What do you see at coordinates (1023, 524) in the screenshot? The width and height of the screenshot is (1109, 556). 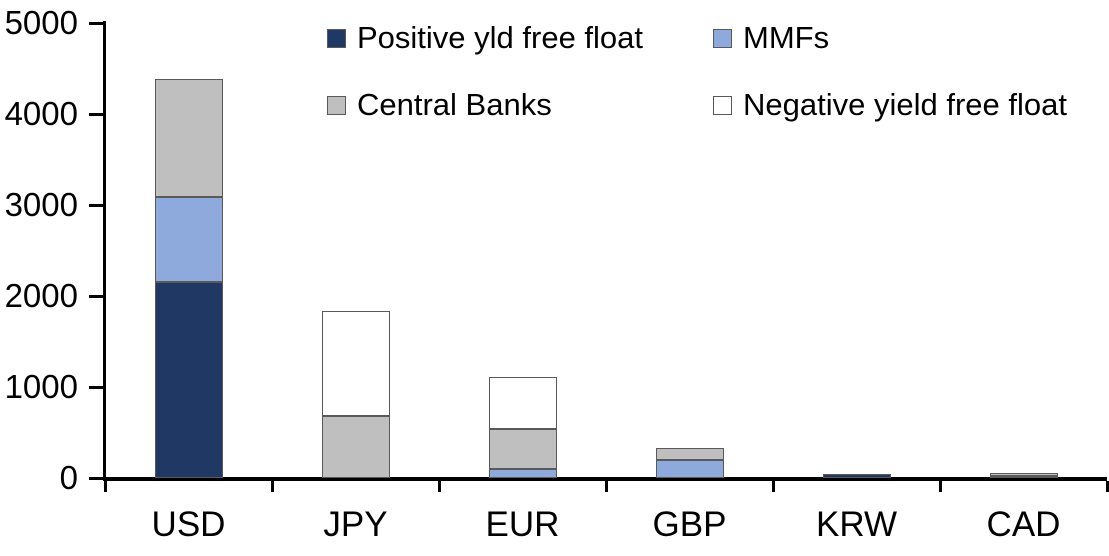 I see `x-axis-label: CAD` at bounding box center [1023, 524].